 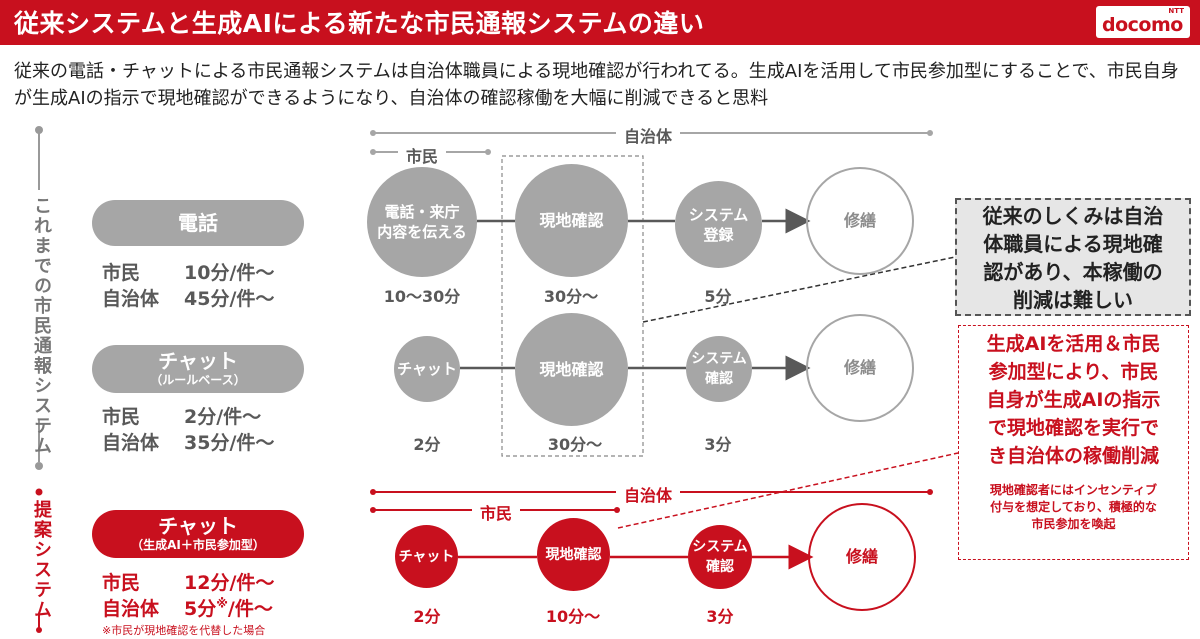 What do you see at coordinates (427, 616) in the screenshot?
I see `row3-time1: 2分` at bounding box center [427, 616].